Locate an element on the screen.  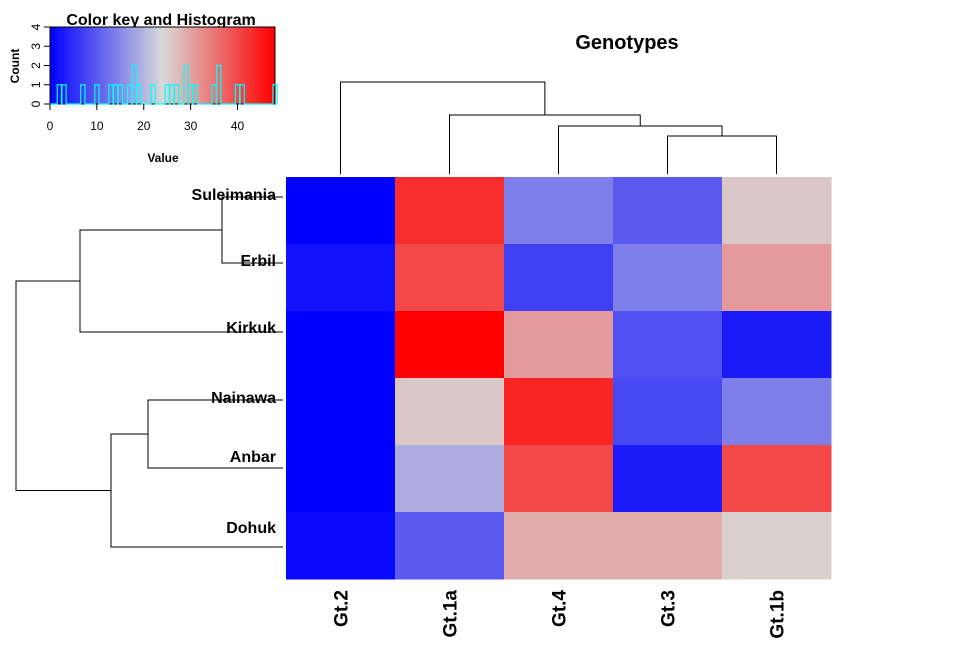
color-key-x-tick-label: 20 is located at coordinates (144, 126).